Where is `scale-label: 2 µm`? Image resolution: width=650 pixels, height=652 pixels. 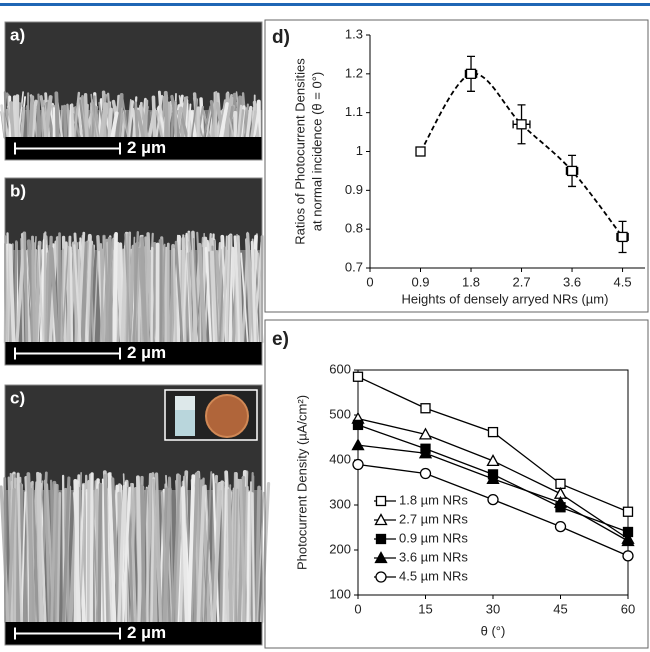 scale-label: 2 µm is located at coordinates (146, 632).